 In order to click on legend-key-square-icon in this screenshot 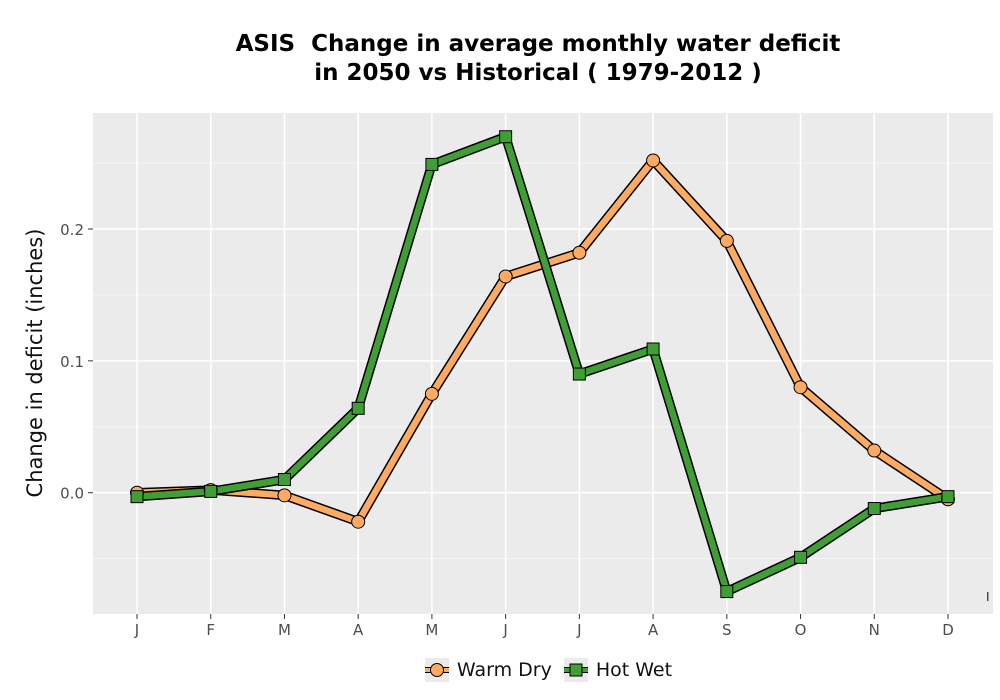, I will do `click(575, 670)`.